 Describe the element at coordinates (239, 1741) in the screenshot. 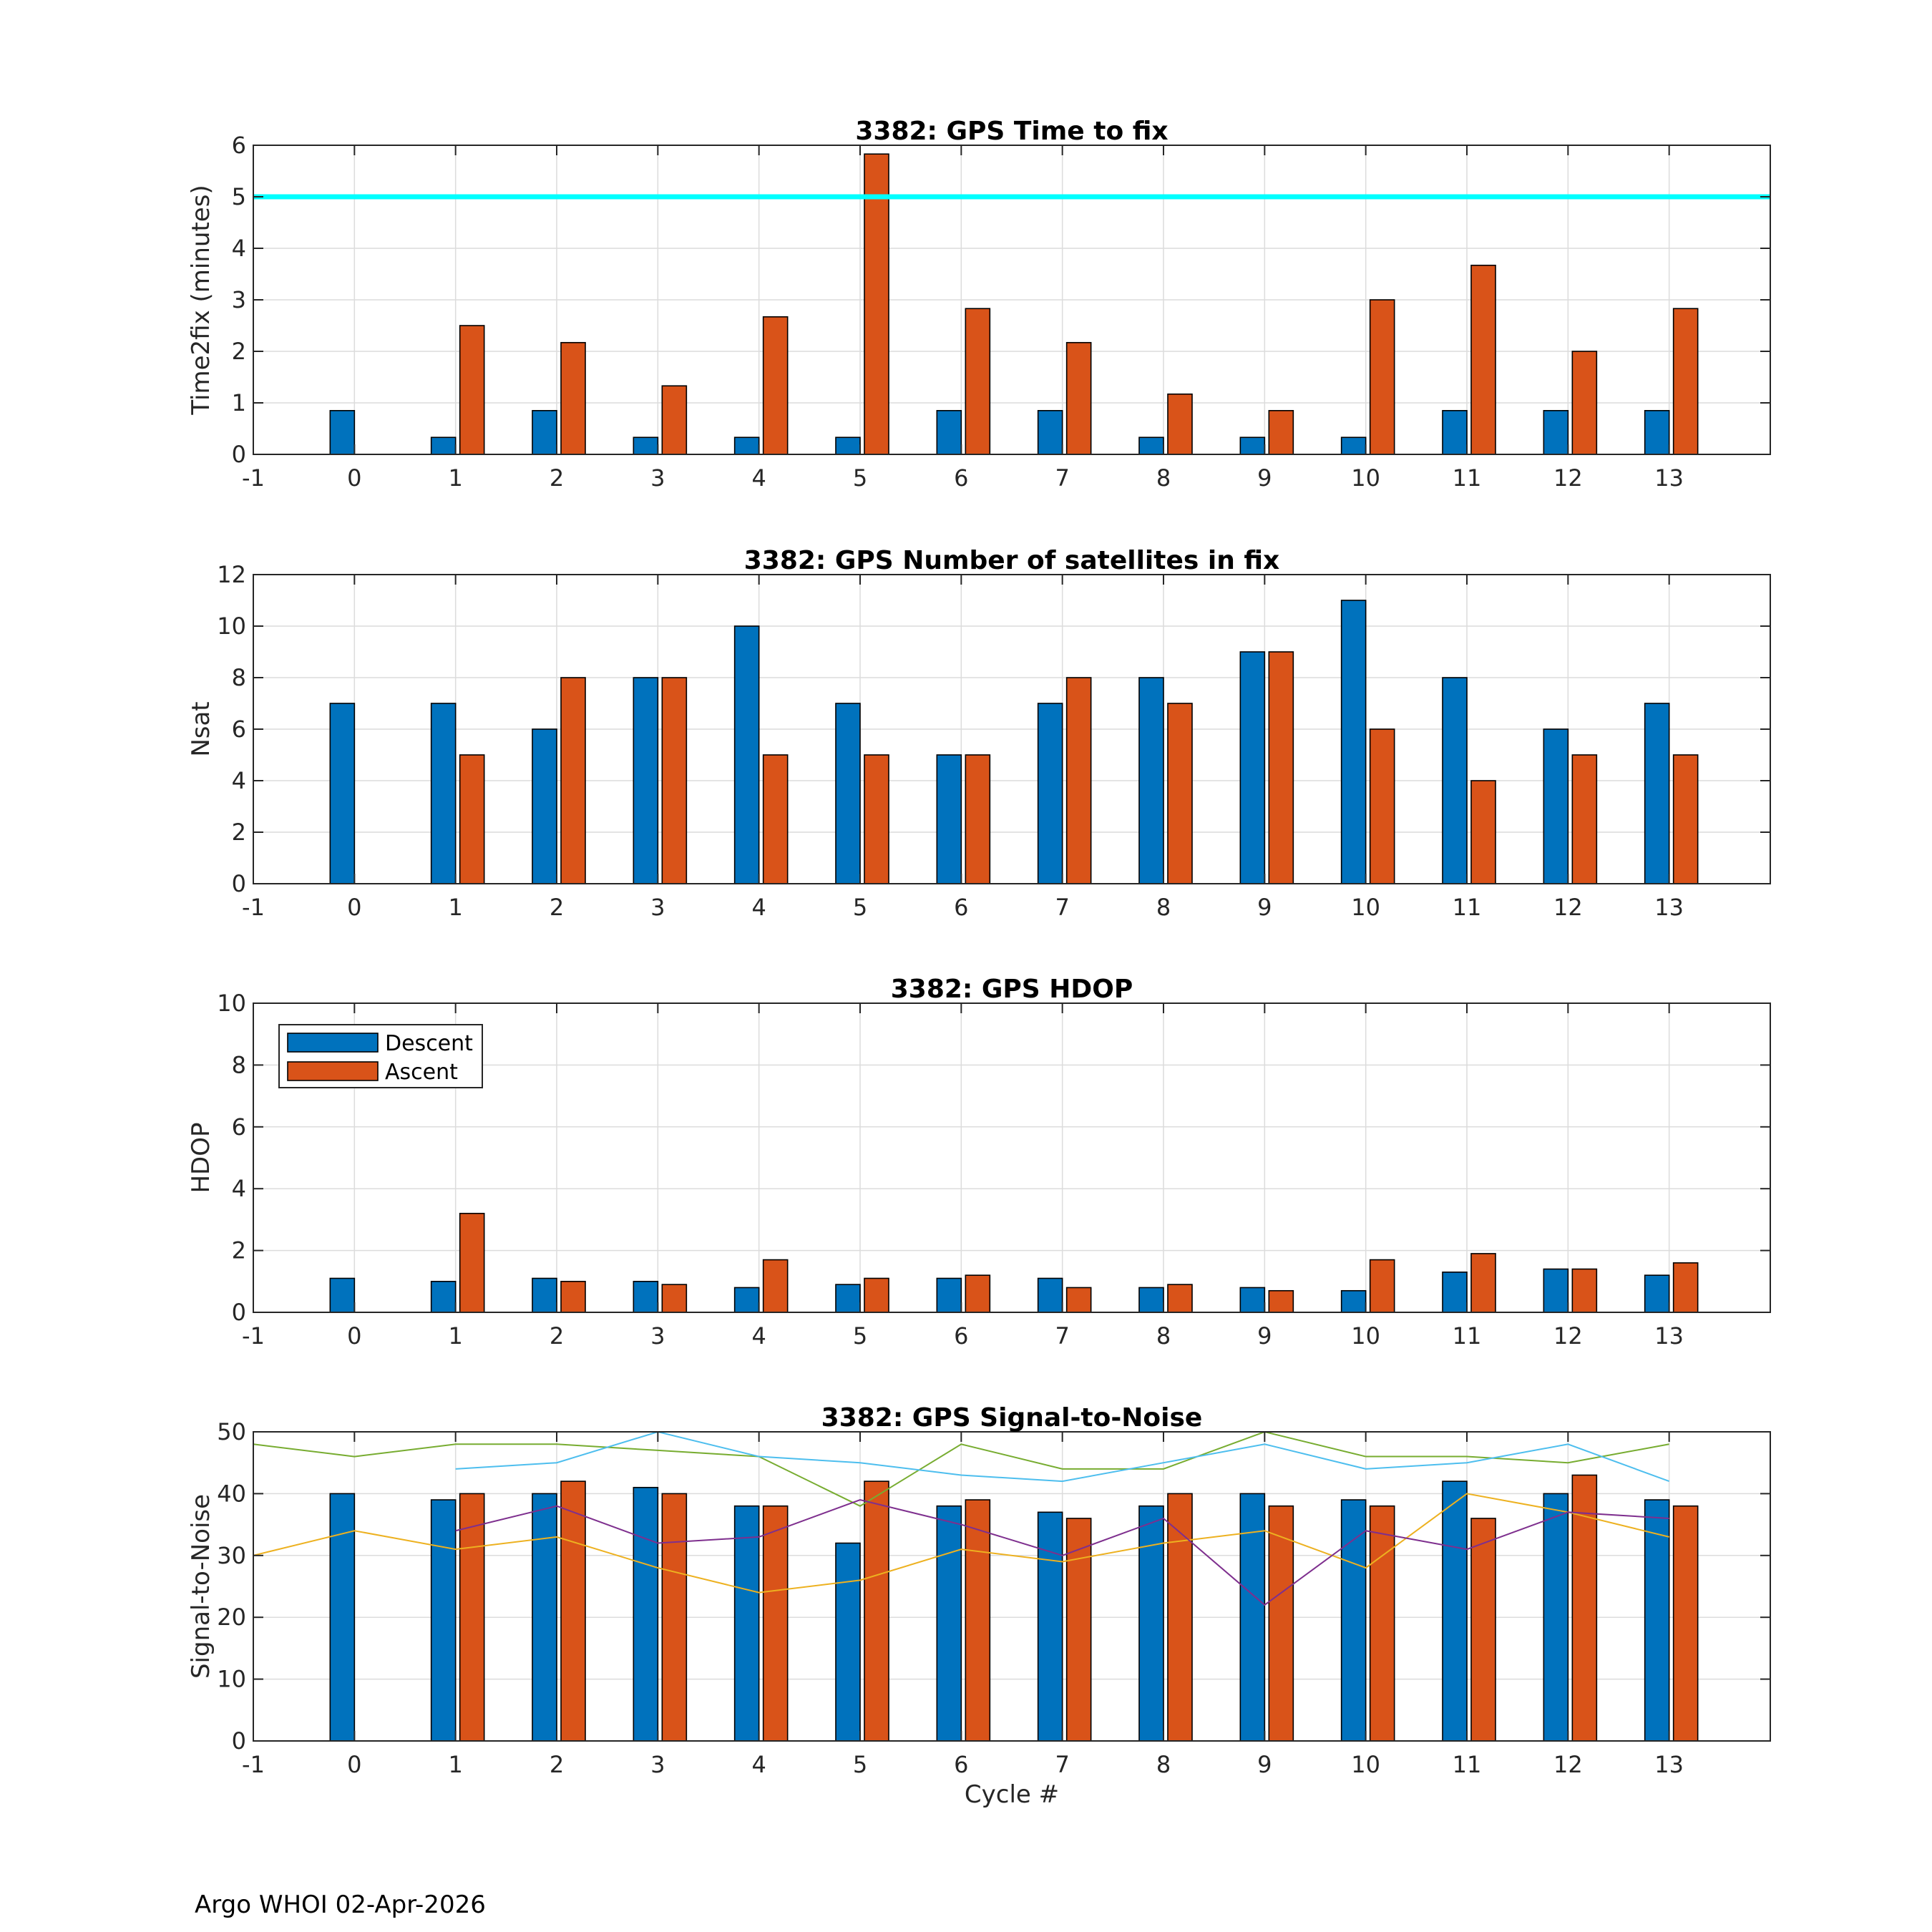

I see `tick-label-y: 0` at that location.